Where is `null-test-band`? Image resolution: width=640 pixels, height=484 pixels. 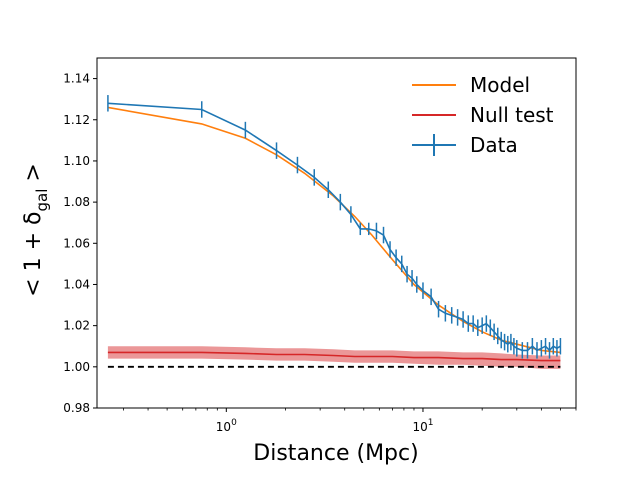 null-test-band is located at coordinates (334, 357).